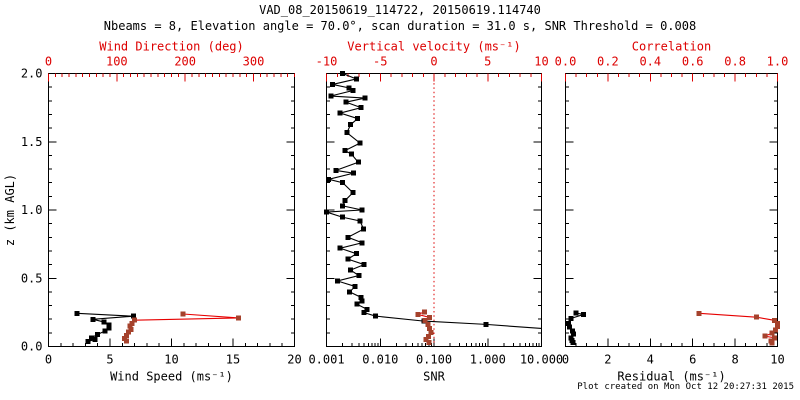 Image resolution: width=800 pixels, height=400 pixels. Describe the element at coordinates (734, 360) in the screenshot. I see `x-tick-label: 8` at that location.